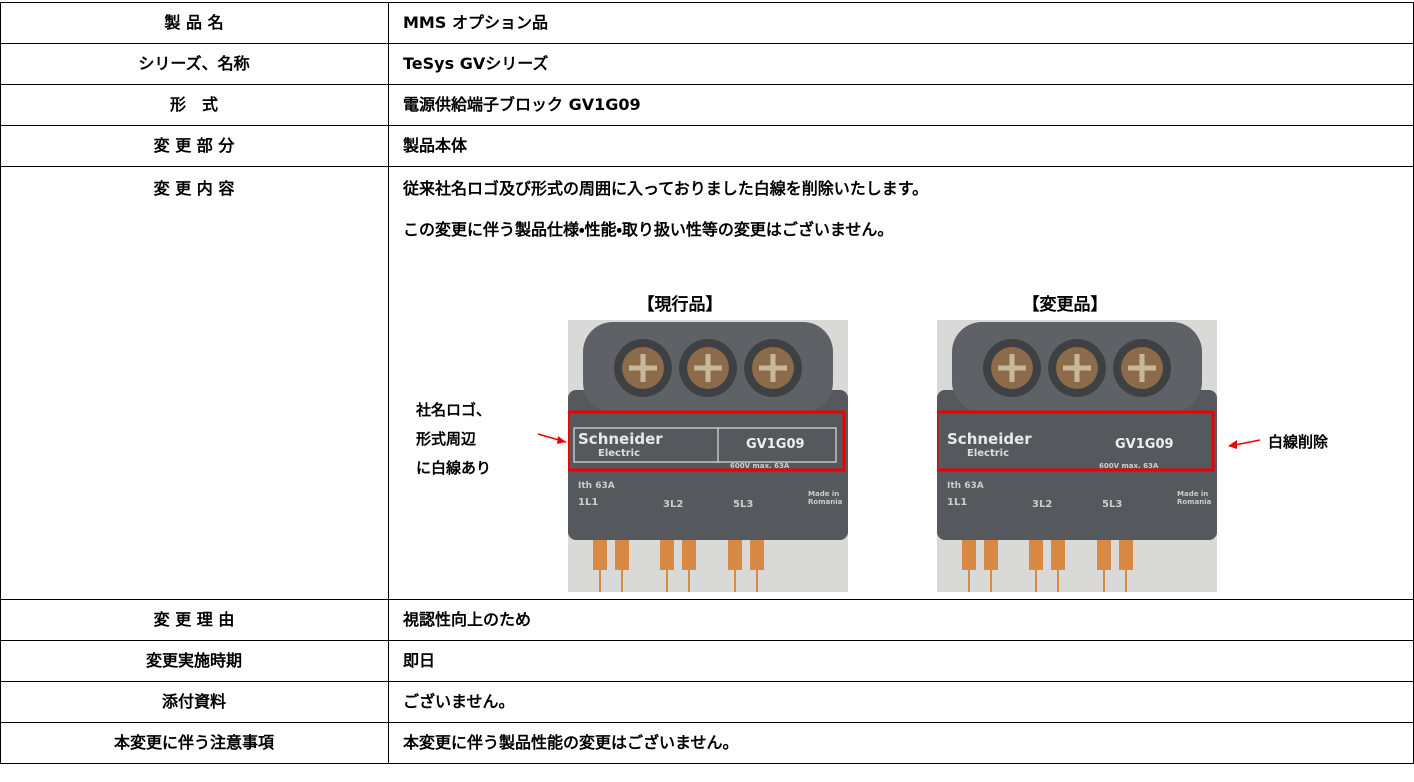  Describe the element at coordinates (193, 701) in the screenshot. I see `row-label: 添付資料` at that location.